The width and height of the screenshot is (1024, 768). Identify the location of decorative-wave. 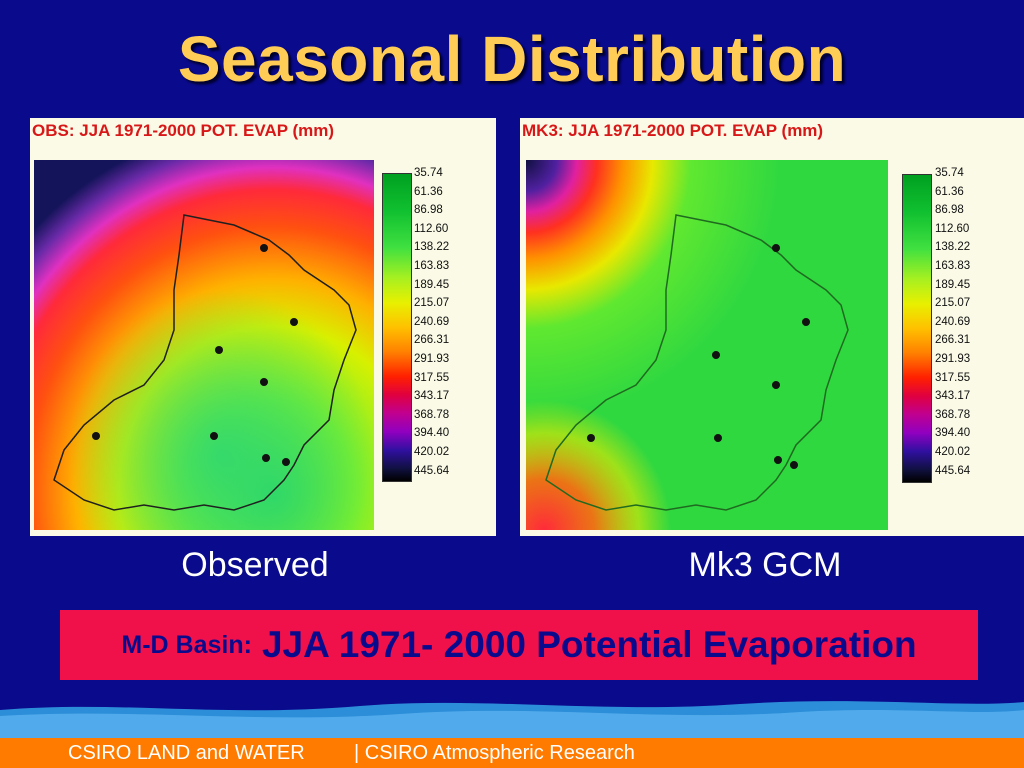
(512, 719).